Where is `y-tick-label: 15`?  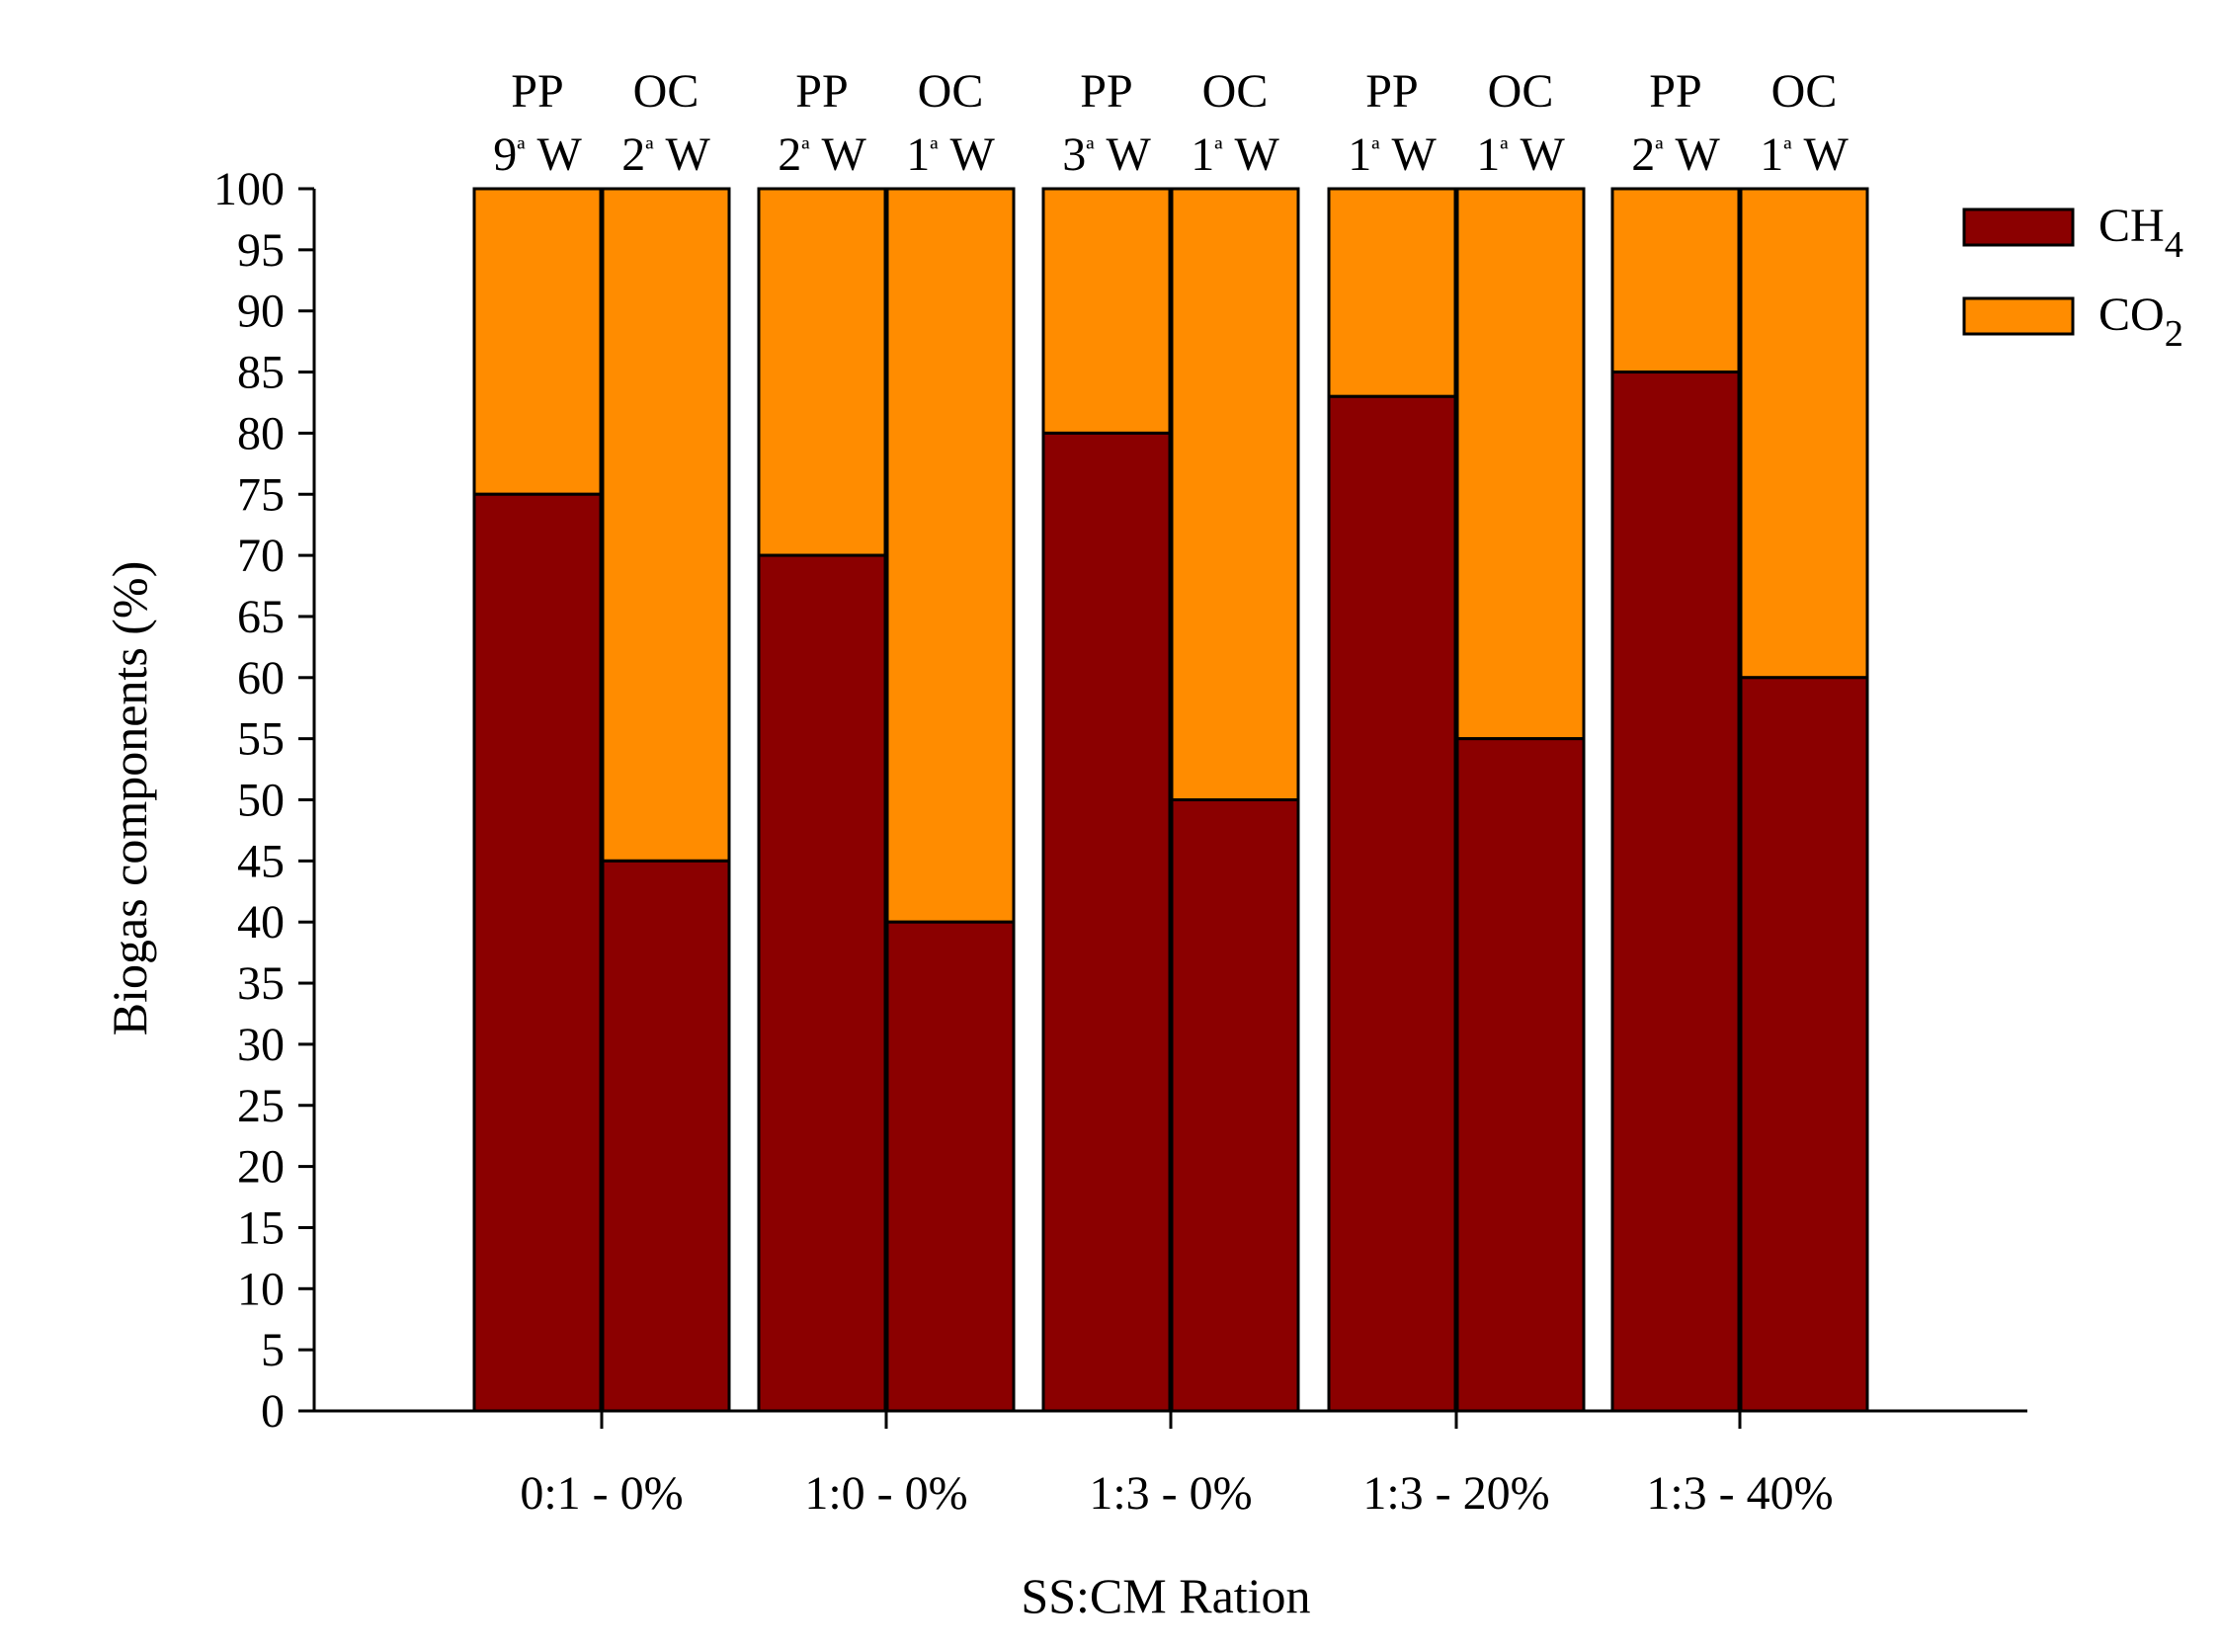
y-tick-label: 15 is located at coordinates (261, 1227).